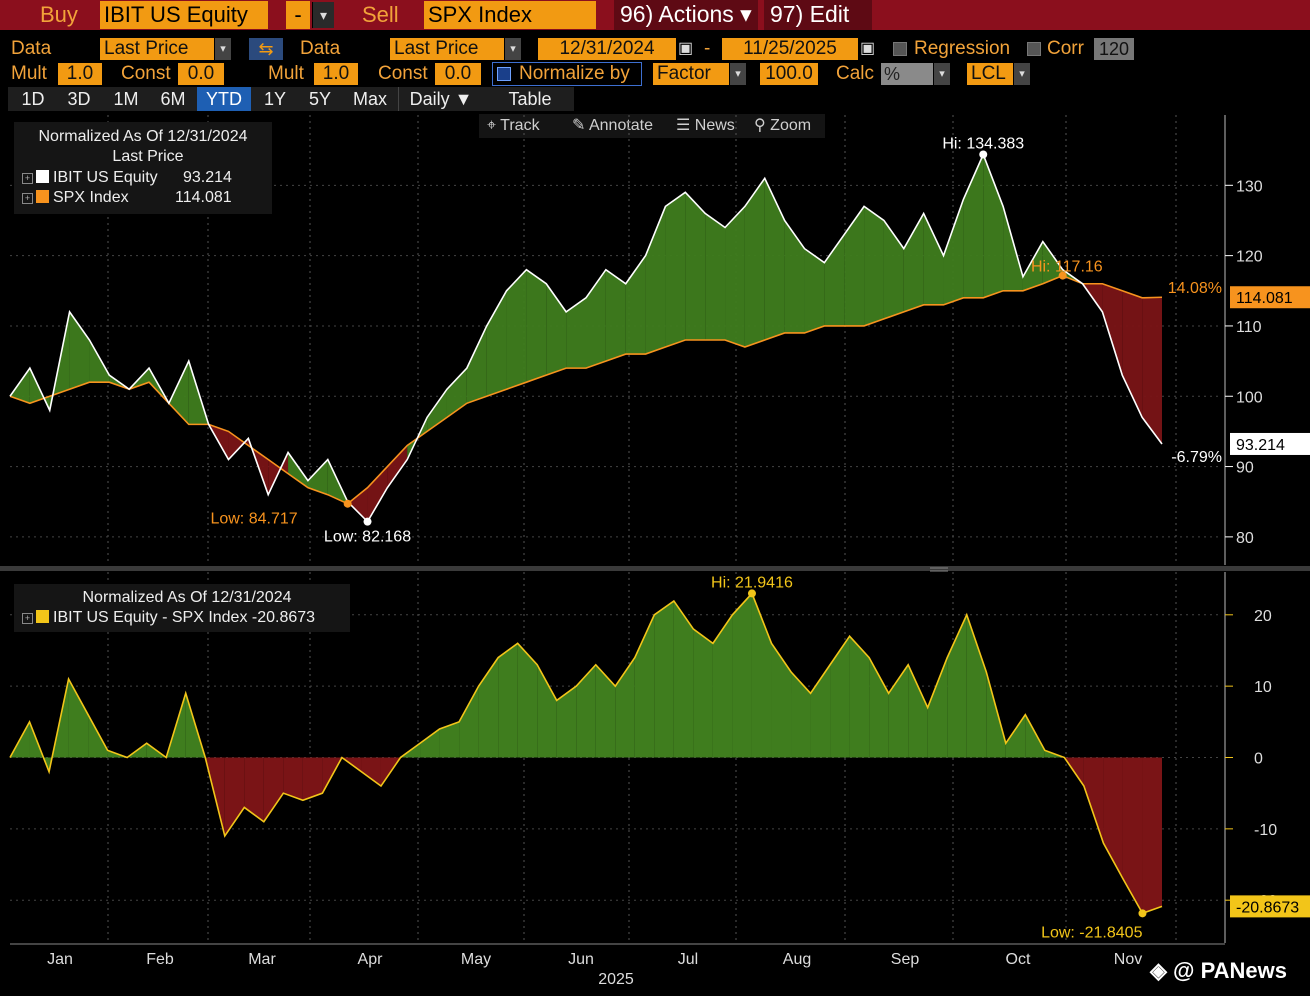 The image size is (1310, 996). I want to click on zoom-tool: ⚲ Zoom, so click(782, 126).